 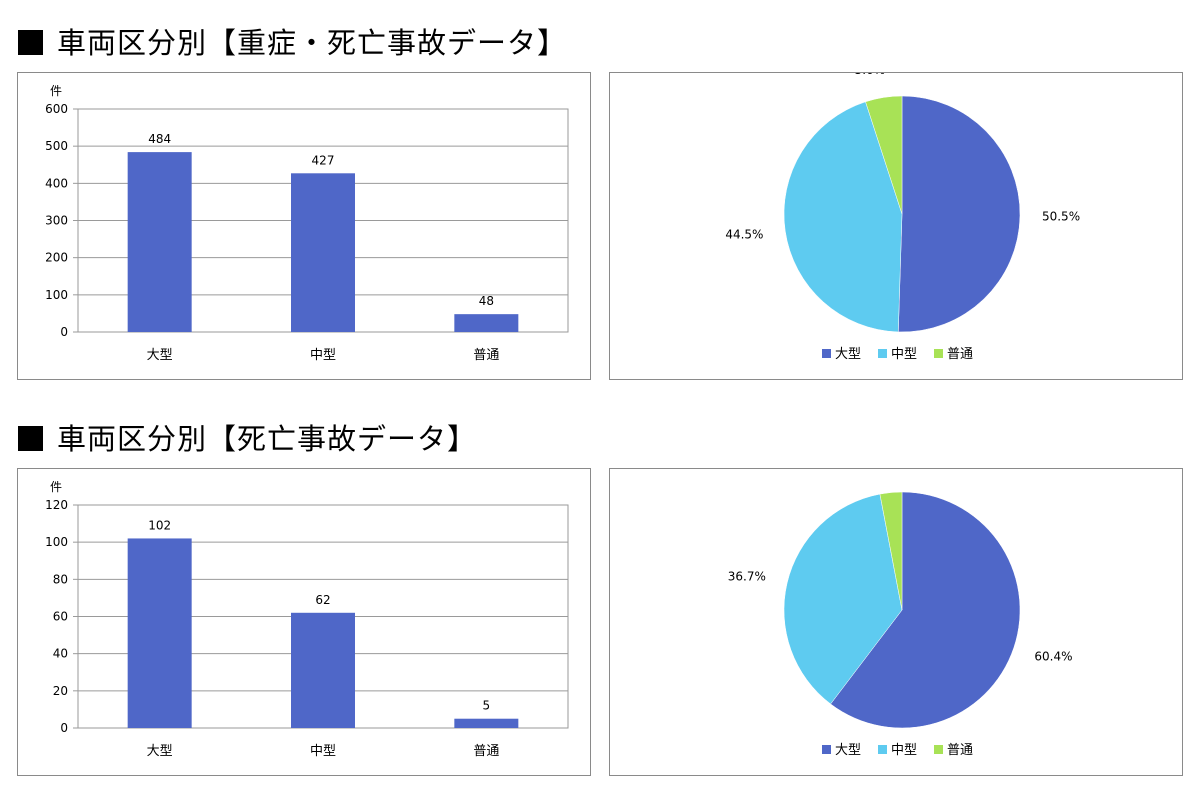 What do you see at coordinates (56, 146) in the screenshot?
I see `y-tick-label: 500` at bounding box center [56, 146].